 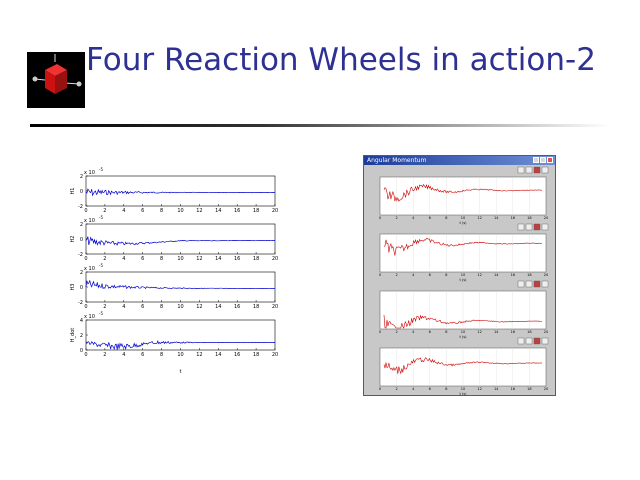 What do you see at coordinates (550, 160) in the screenshot?
I see `close-icon` at bounding box center [550, 160].